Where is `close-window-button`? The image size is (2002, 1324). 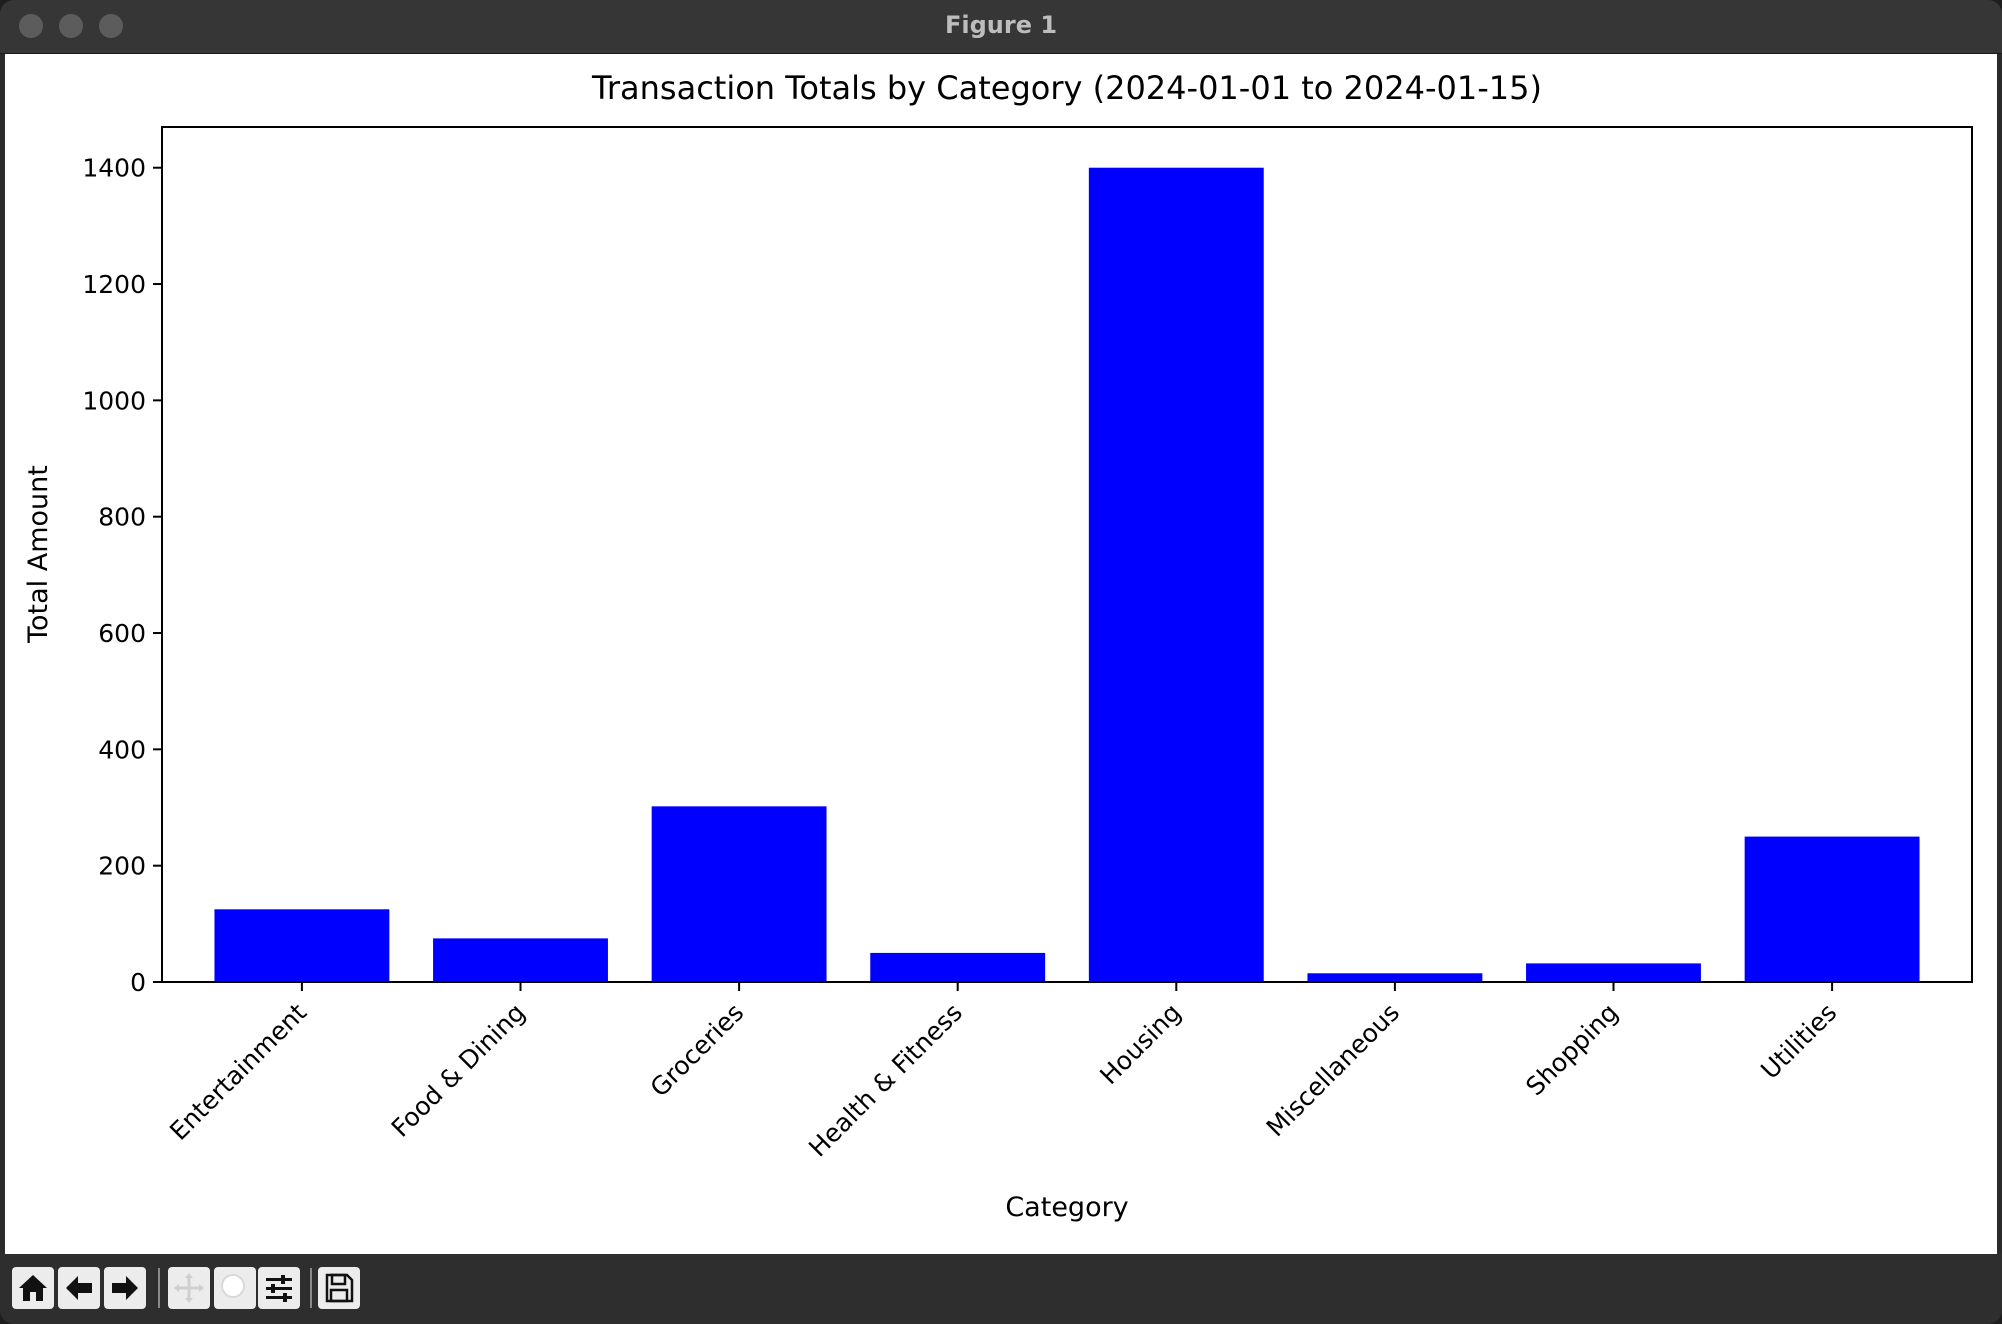
close-window-button is located at coordinates (31, 26).